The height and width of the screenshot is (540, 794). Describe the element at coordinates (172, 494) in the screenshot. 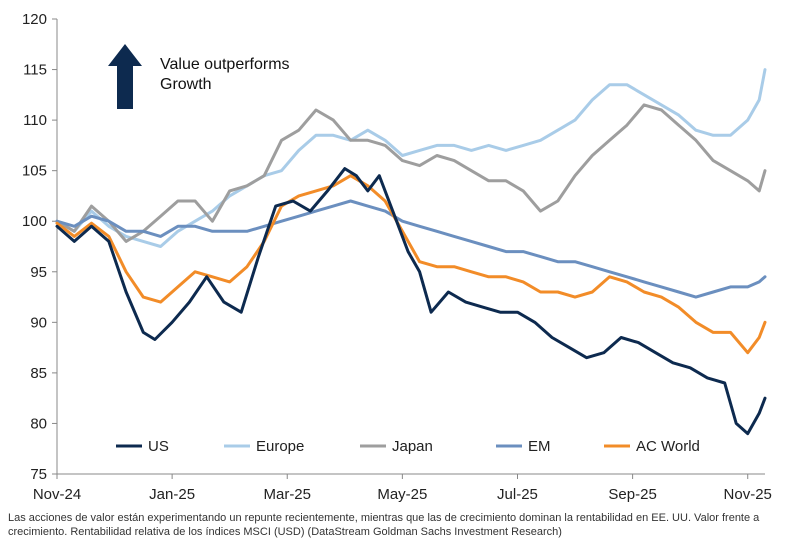

I see `x-tick-label: Jan-25` at that location.